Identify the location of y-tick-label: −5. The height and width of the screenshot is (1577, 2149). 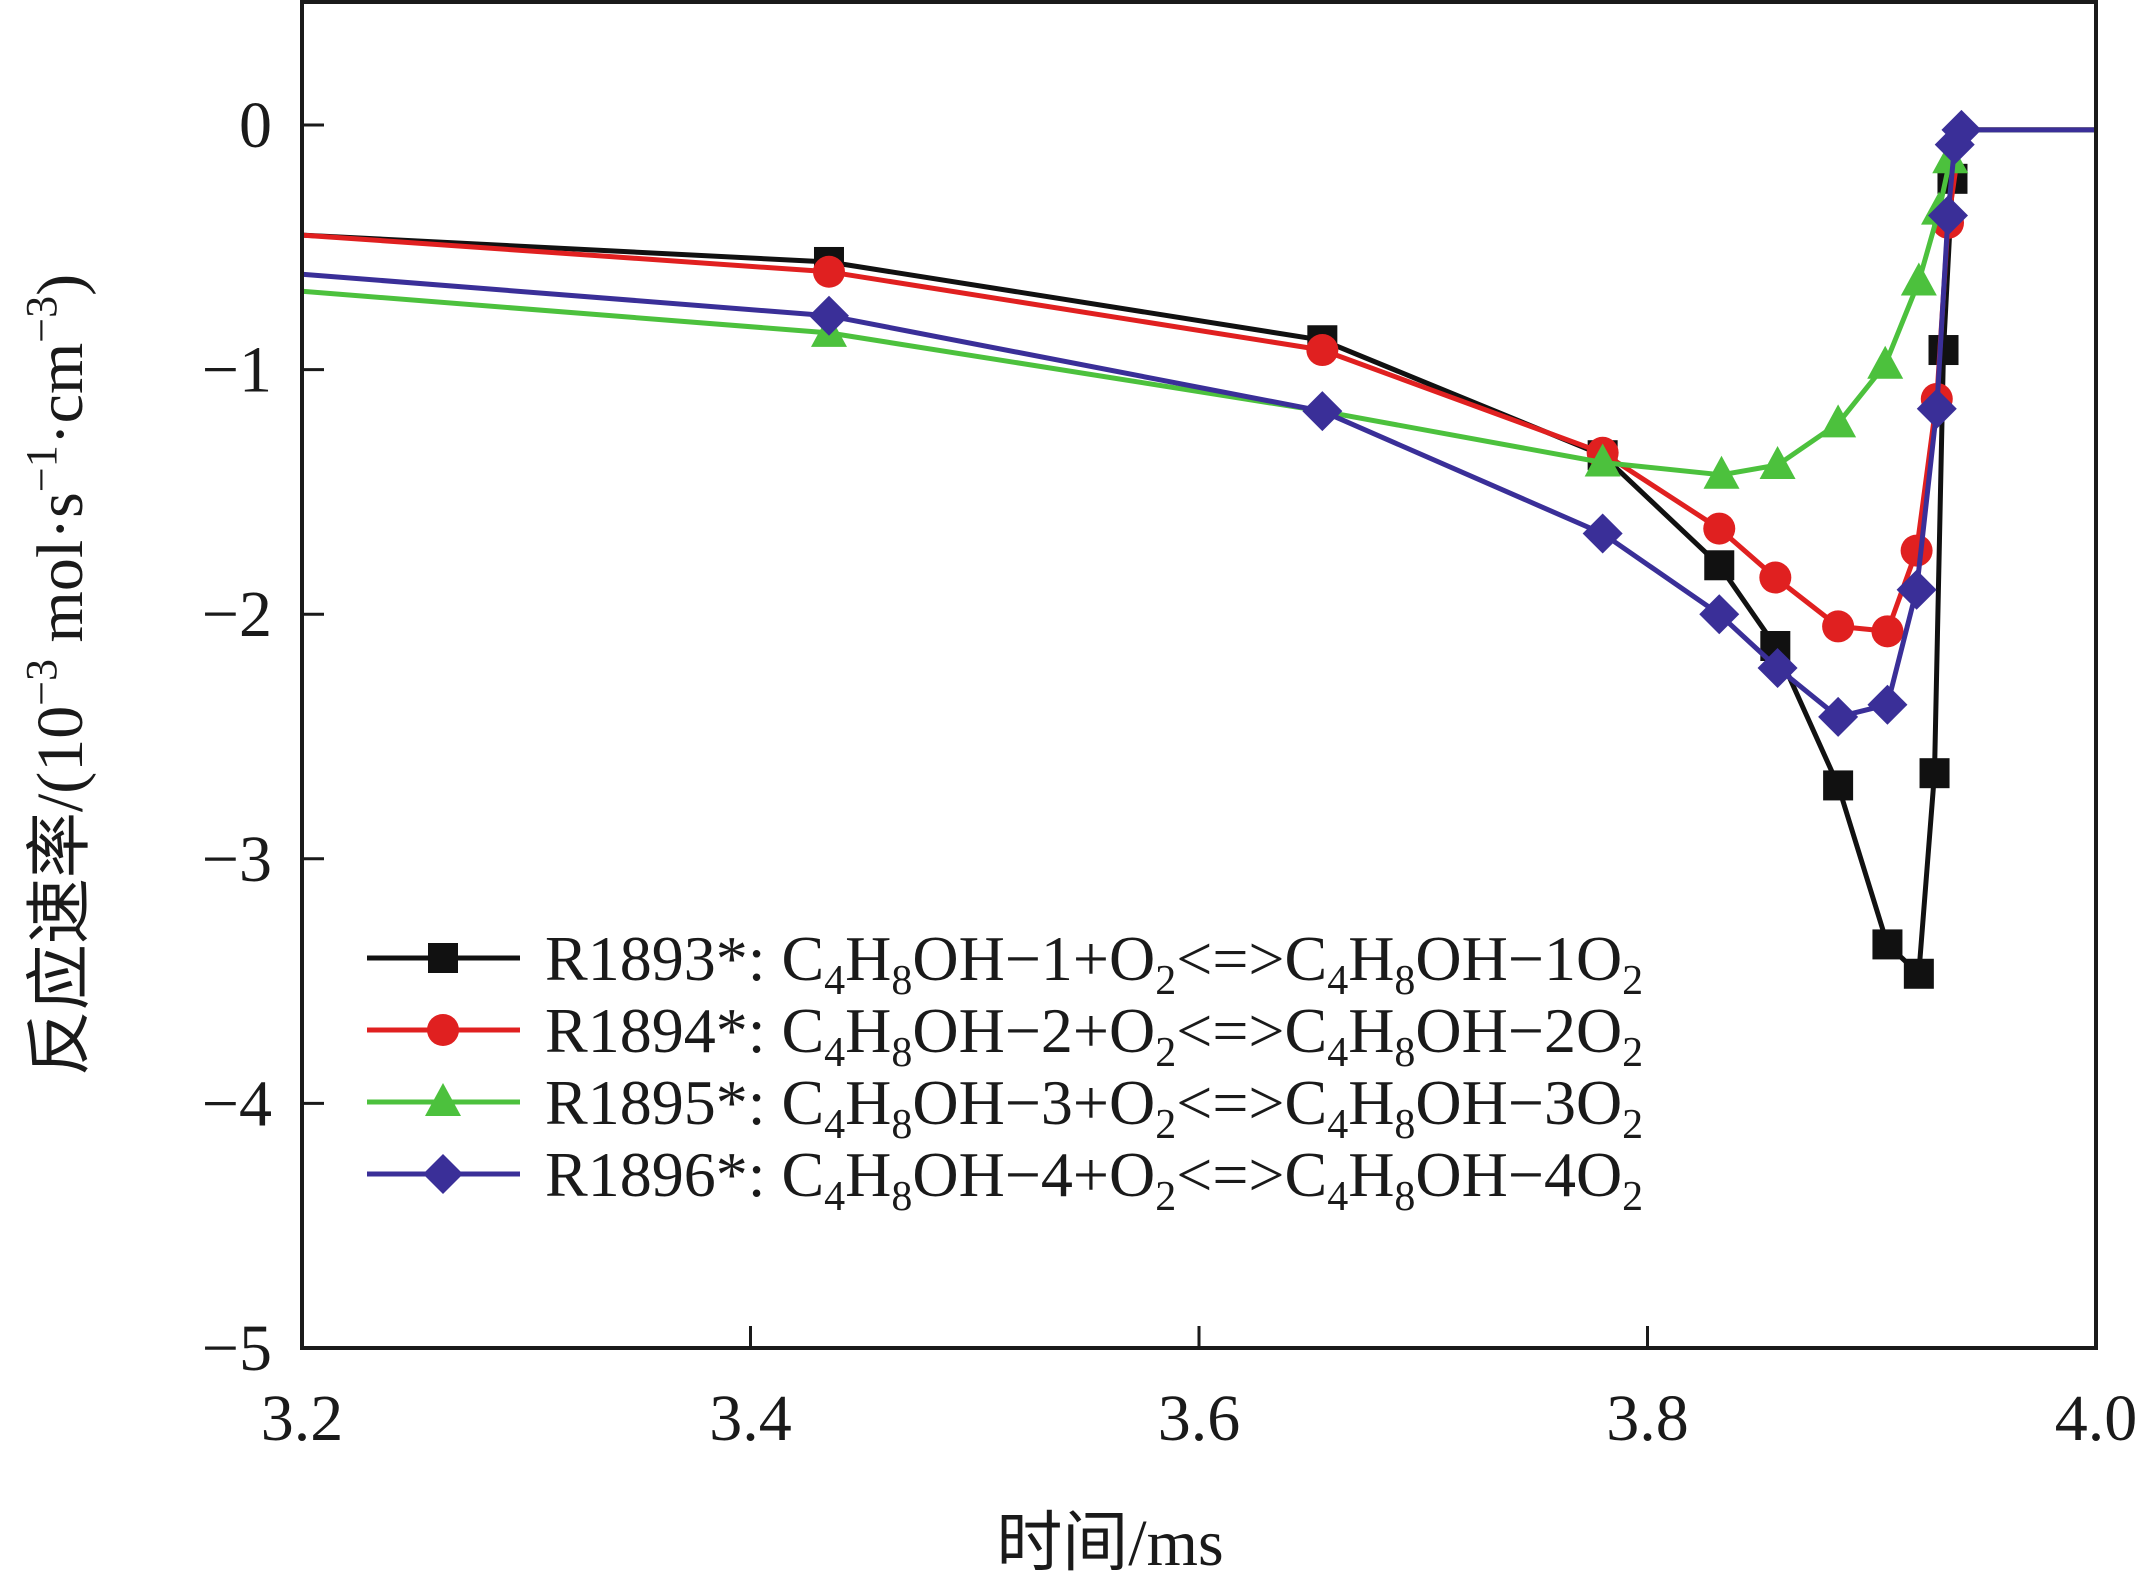
(237, 1348).